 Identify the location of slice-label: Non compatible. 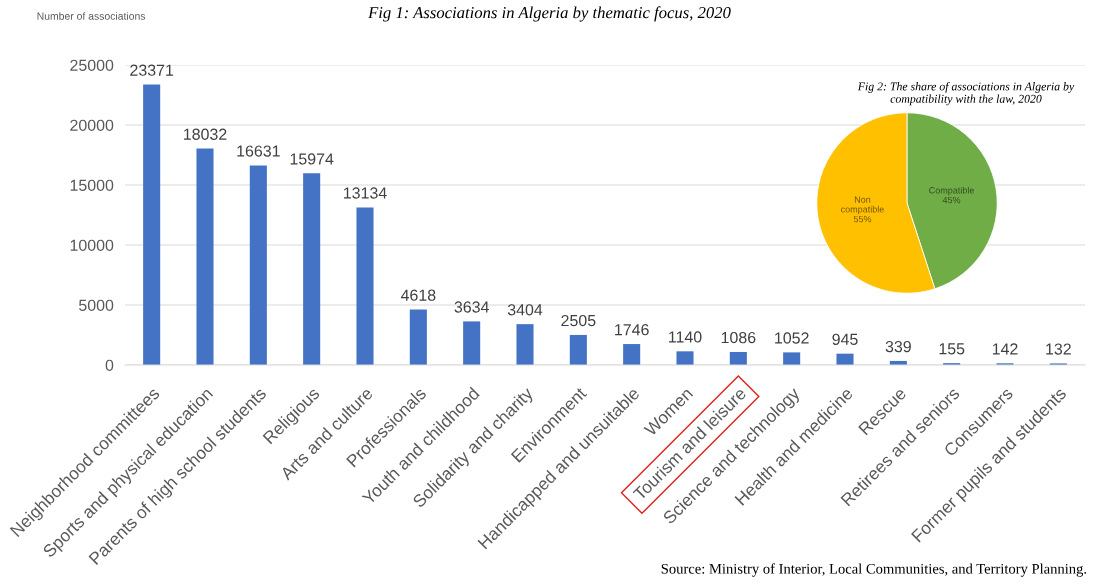
(862, 205).